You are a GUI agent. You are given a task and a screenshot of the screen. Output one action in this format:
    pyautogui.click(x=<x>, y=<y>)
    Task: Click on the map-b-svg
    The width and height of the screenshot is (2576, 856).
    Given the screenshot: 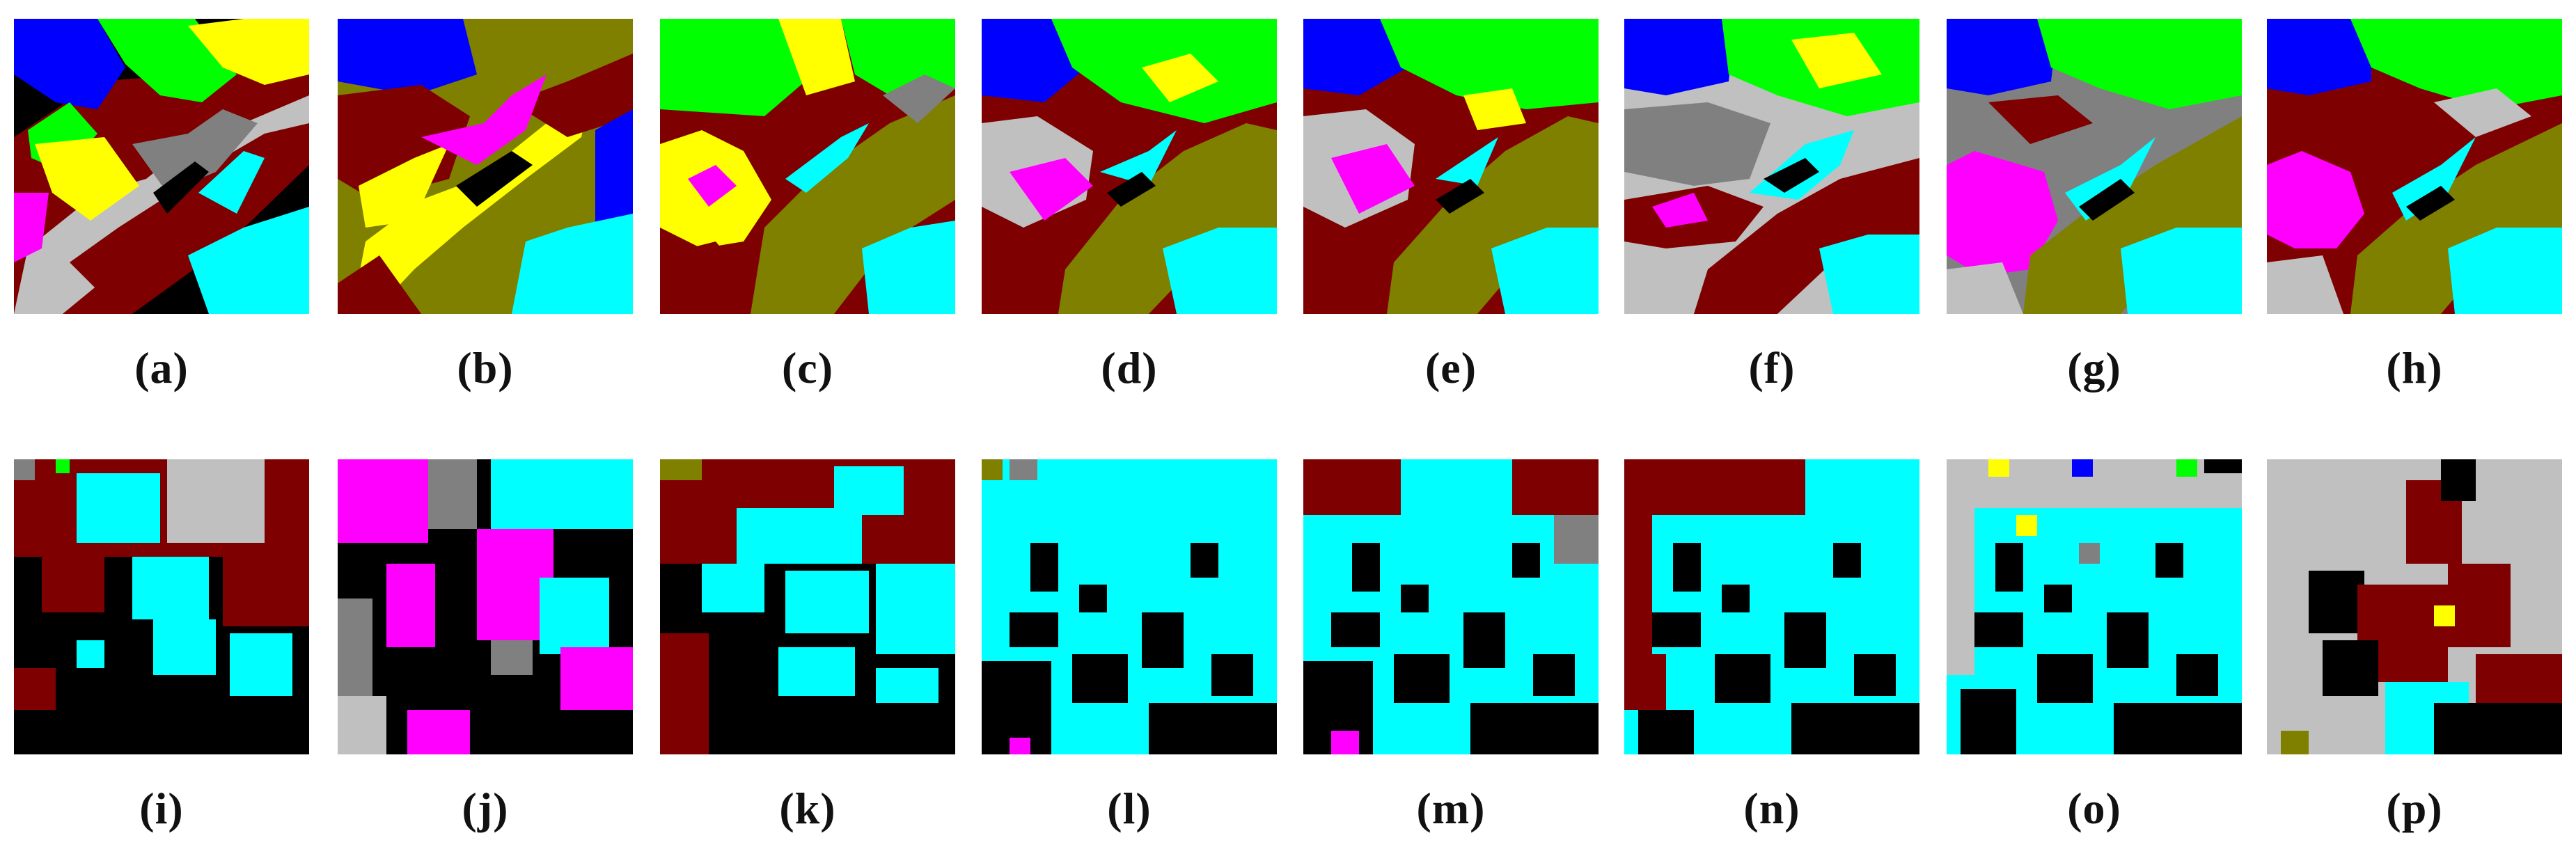 What is the action you would take?
    pyautogui.click(x=485, y=166)
    